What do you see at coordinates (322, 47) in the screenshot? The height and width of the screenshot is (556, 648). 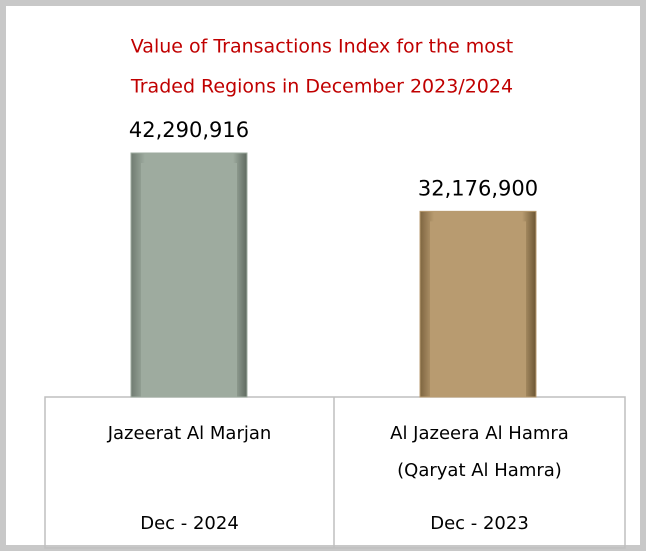 I see `chart-title: Value of Transactions Index for the most` at bounding box center [322, 47].